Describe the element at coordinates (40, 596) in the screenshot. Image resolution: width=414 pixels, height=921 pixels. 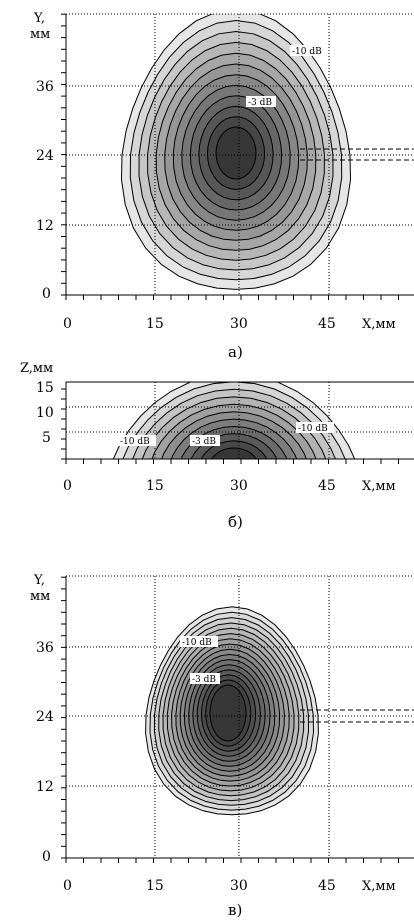
I see `y-axis-label-c-2: мм` at that location.